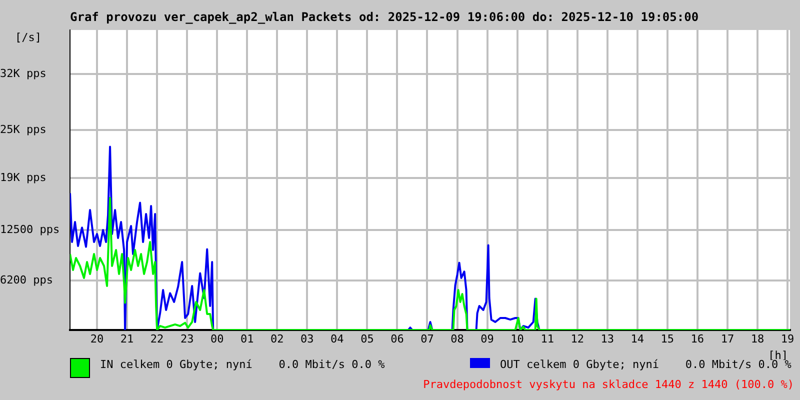 The height and width of the screenshot is (400, 800). Describe the element at coordinates (247, 339) in the screenshot. I see `x-tick-label: 01` at that location.